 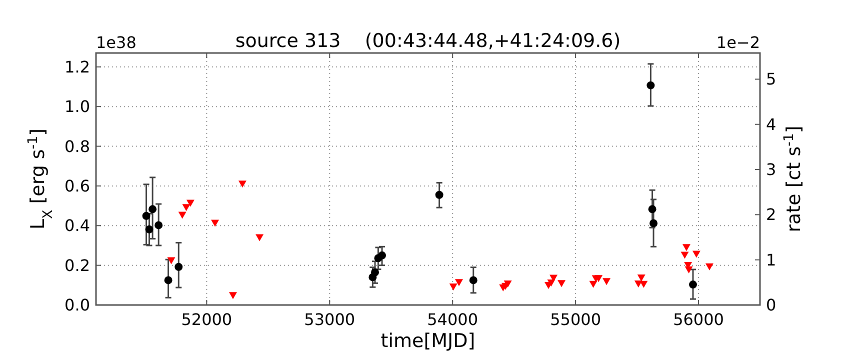 What do you see at coordinates (206, 319) in the screenshot?
I see `x-tick-label: 52000` at bounding box center [206, 319].